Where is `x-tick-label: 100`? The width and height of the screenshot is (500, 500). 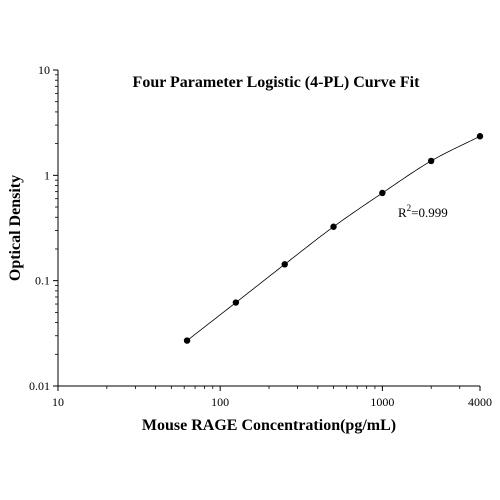 x-tick-label: 100 is located at coordinates (220, 402).